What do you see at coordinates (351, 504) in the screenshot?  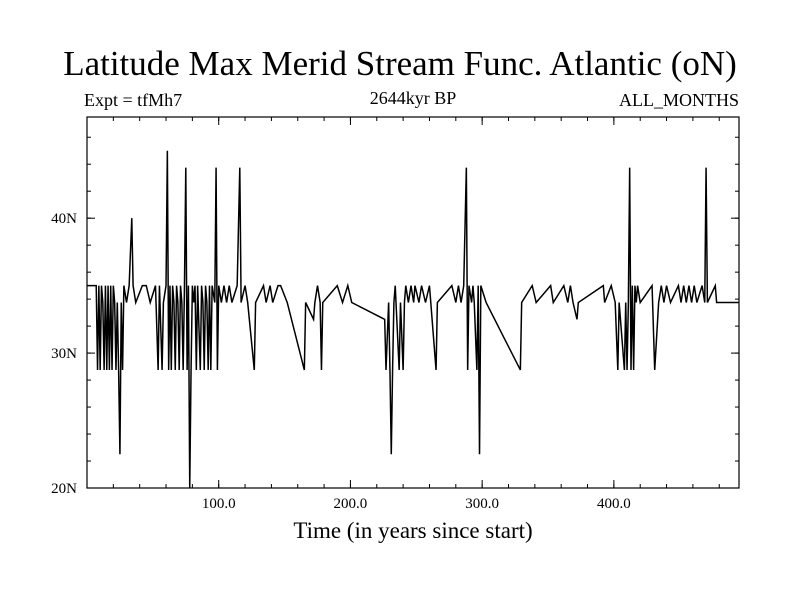 I see `x-tick-label: 200.0` at bounding box center [351, 504].